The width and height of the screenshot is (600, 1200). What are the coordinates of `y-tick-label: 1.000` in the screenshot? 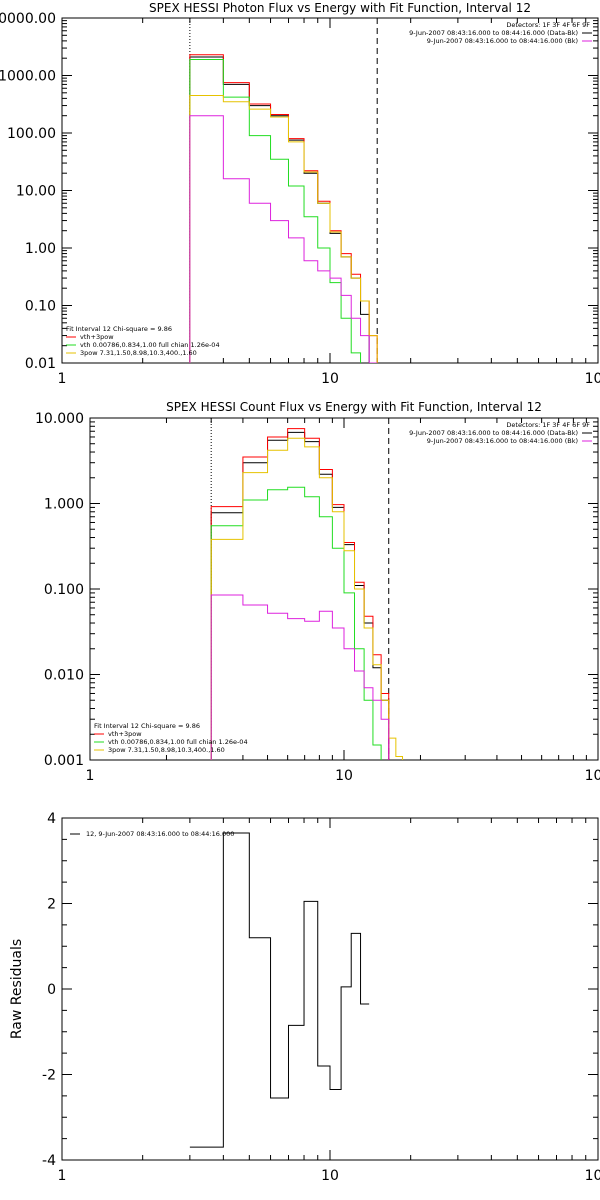 It's located at (64, 505).